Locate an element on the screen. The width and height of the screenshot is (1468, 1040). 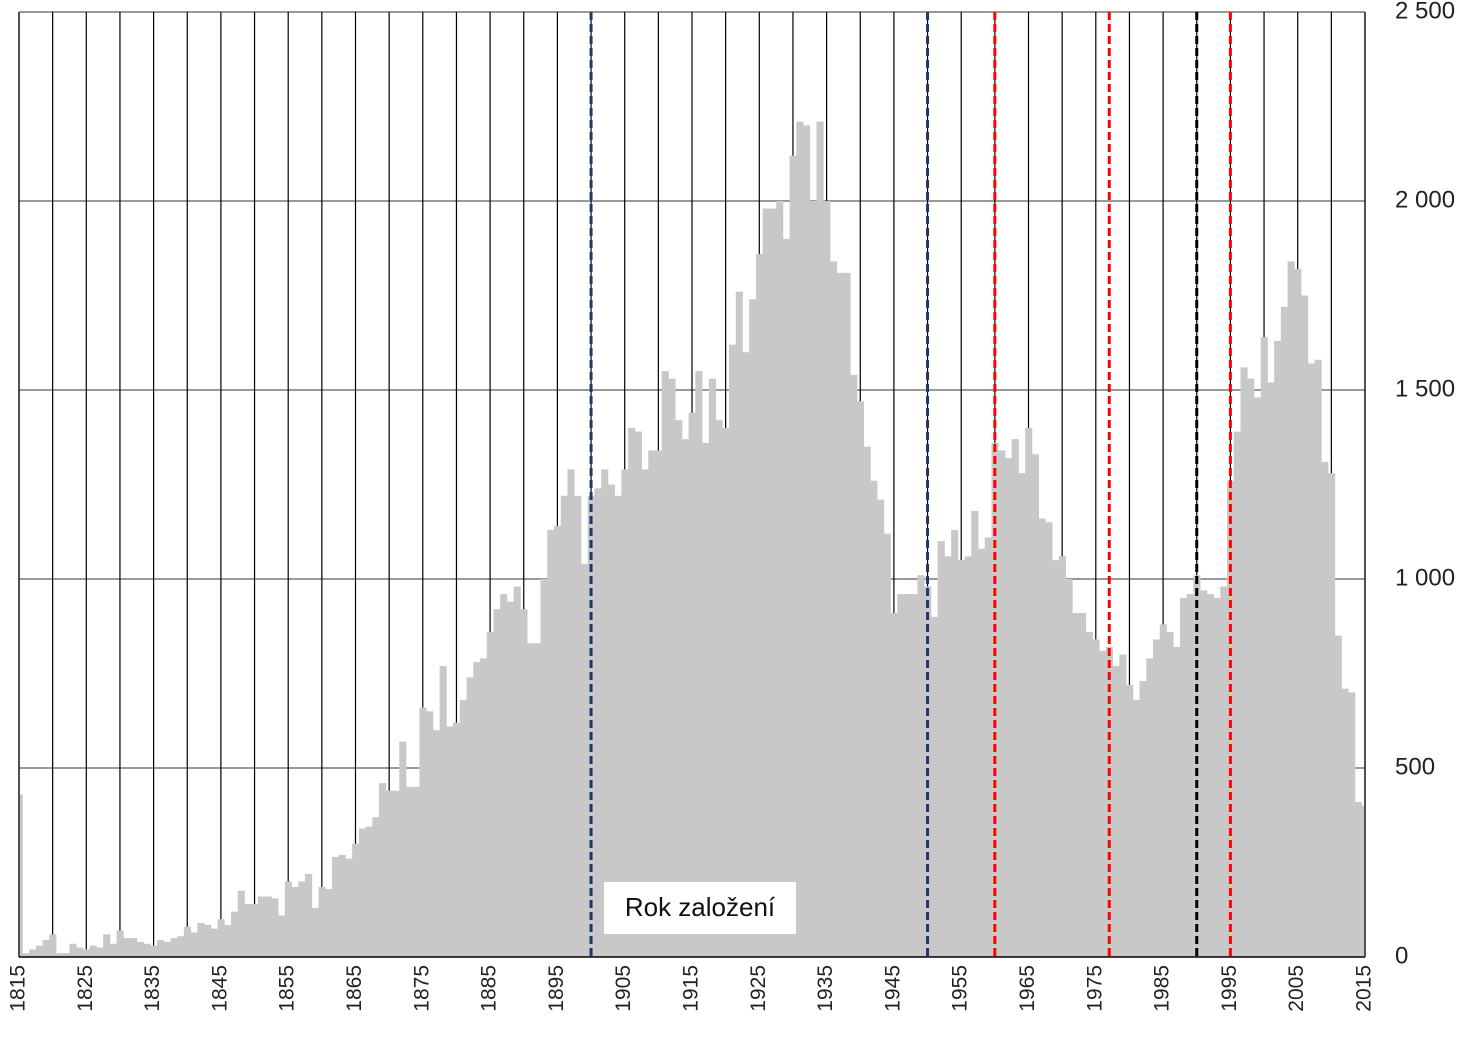
annotation: Rok založení is located at coordinates (700, 907).